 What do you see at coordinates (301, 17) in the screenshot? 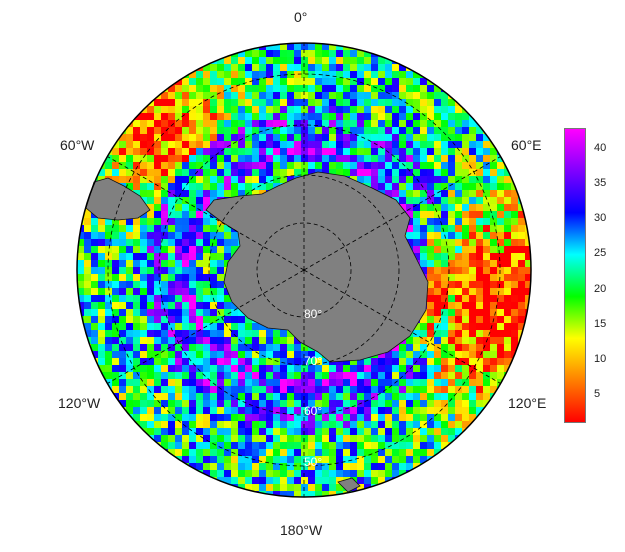
I see `lon-label-0: 0°` at bounding box center [301, 17].